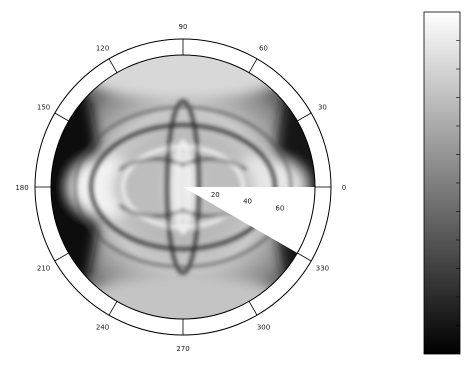 This screenshot has width=465, height=365. What do you see at coordinates (344, 188) in the screenshot?
I see `angle-tick-label-0: 0` at bounding box center [344, 188].